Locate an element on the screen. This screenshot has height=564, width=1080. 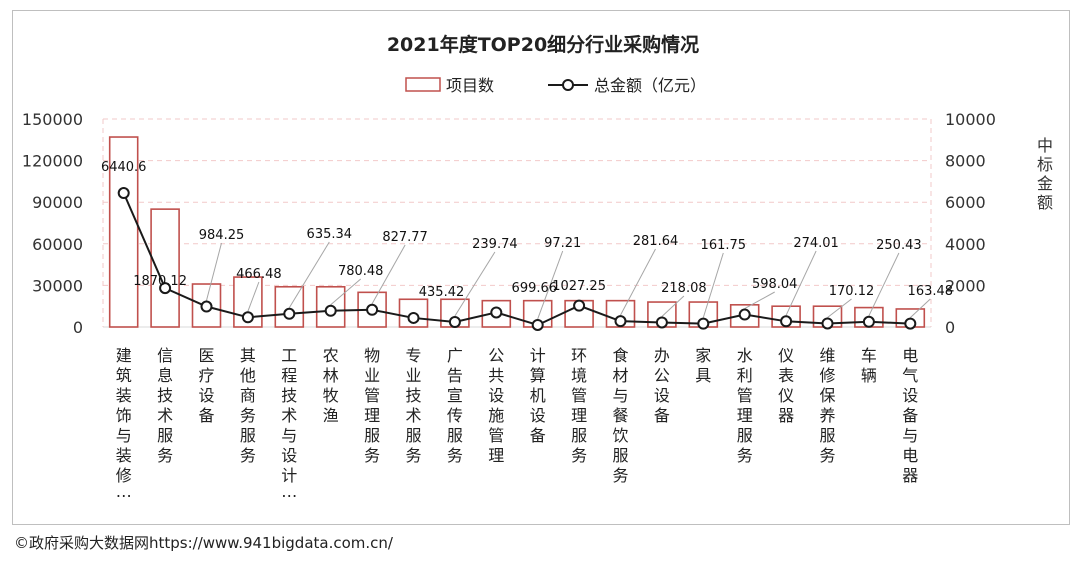
category-label: 广告宣传服务 is located at coordinates (455, 405).